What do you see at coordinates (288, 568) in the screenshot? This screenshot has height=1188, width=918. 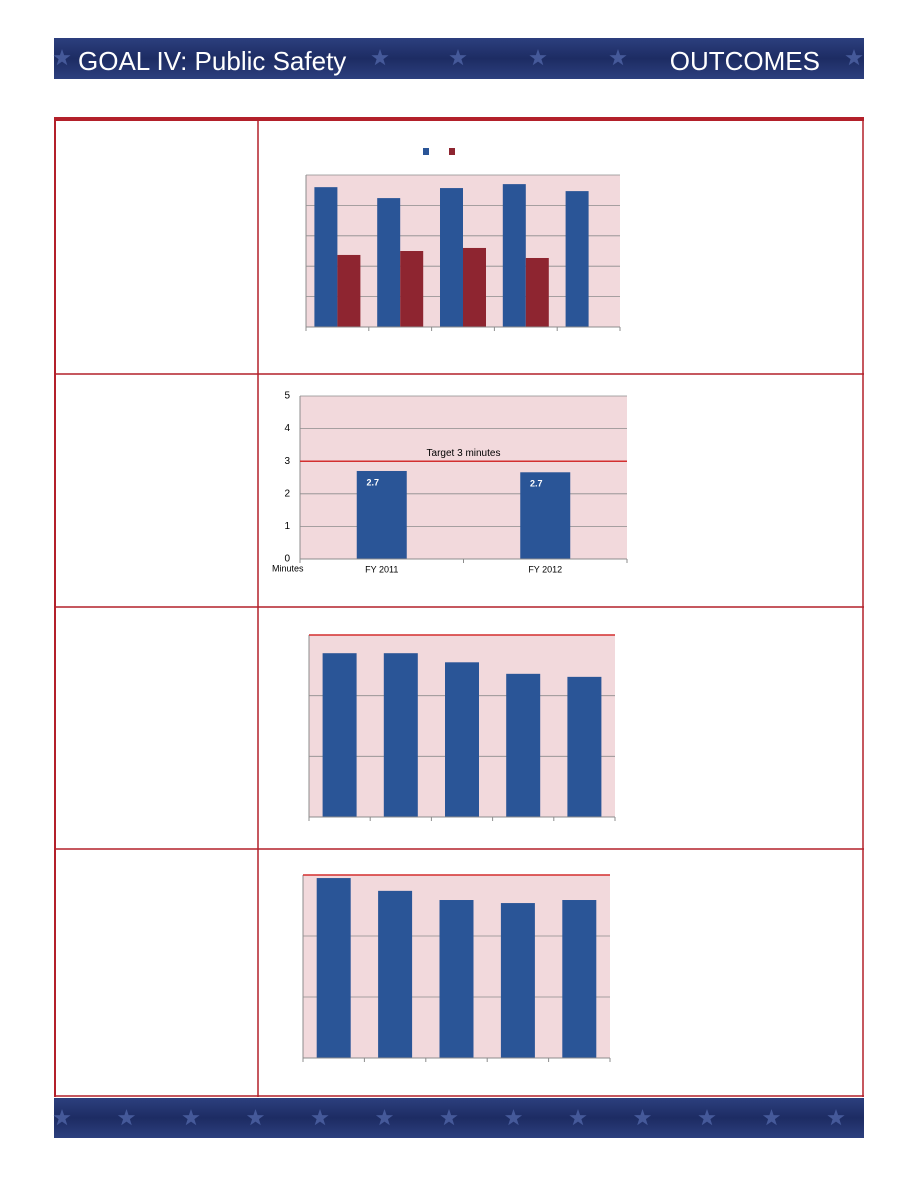 I see `y-axis-label: Minutes` at bounding box center [288, 568].